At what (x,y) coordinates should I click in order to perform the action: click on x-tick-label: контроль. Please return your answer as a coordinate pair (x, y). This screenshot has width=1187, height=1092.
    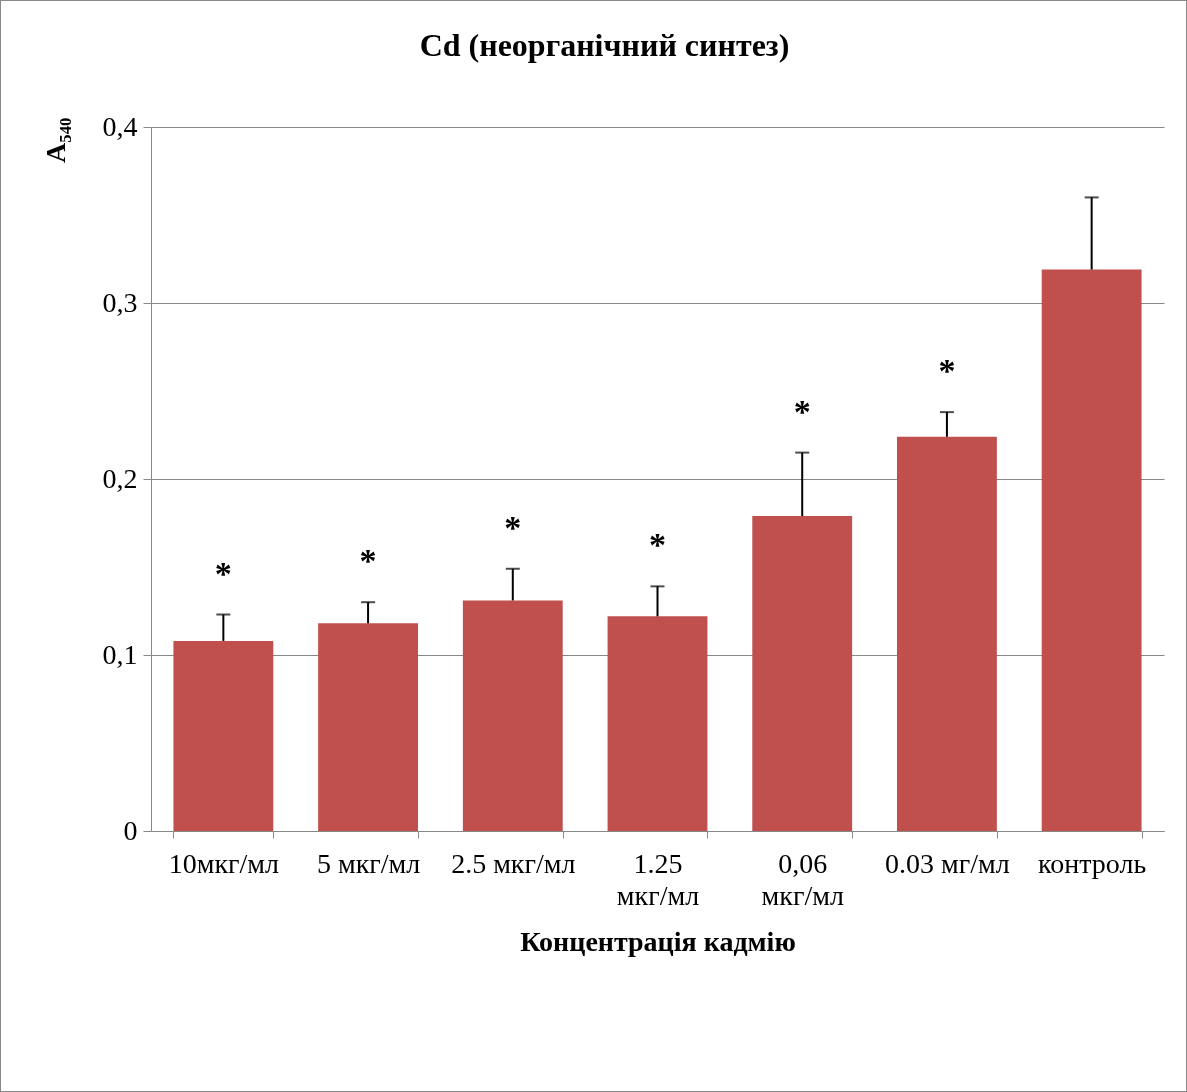
    Looking at the image, I should click on (1092, 863).